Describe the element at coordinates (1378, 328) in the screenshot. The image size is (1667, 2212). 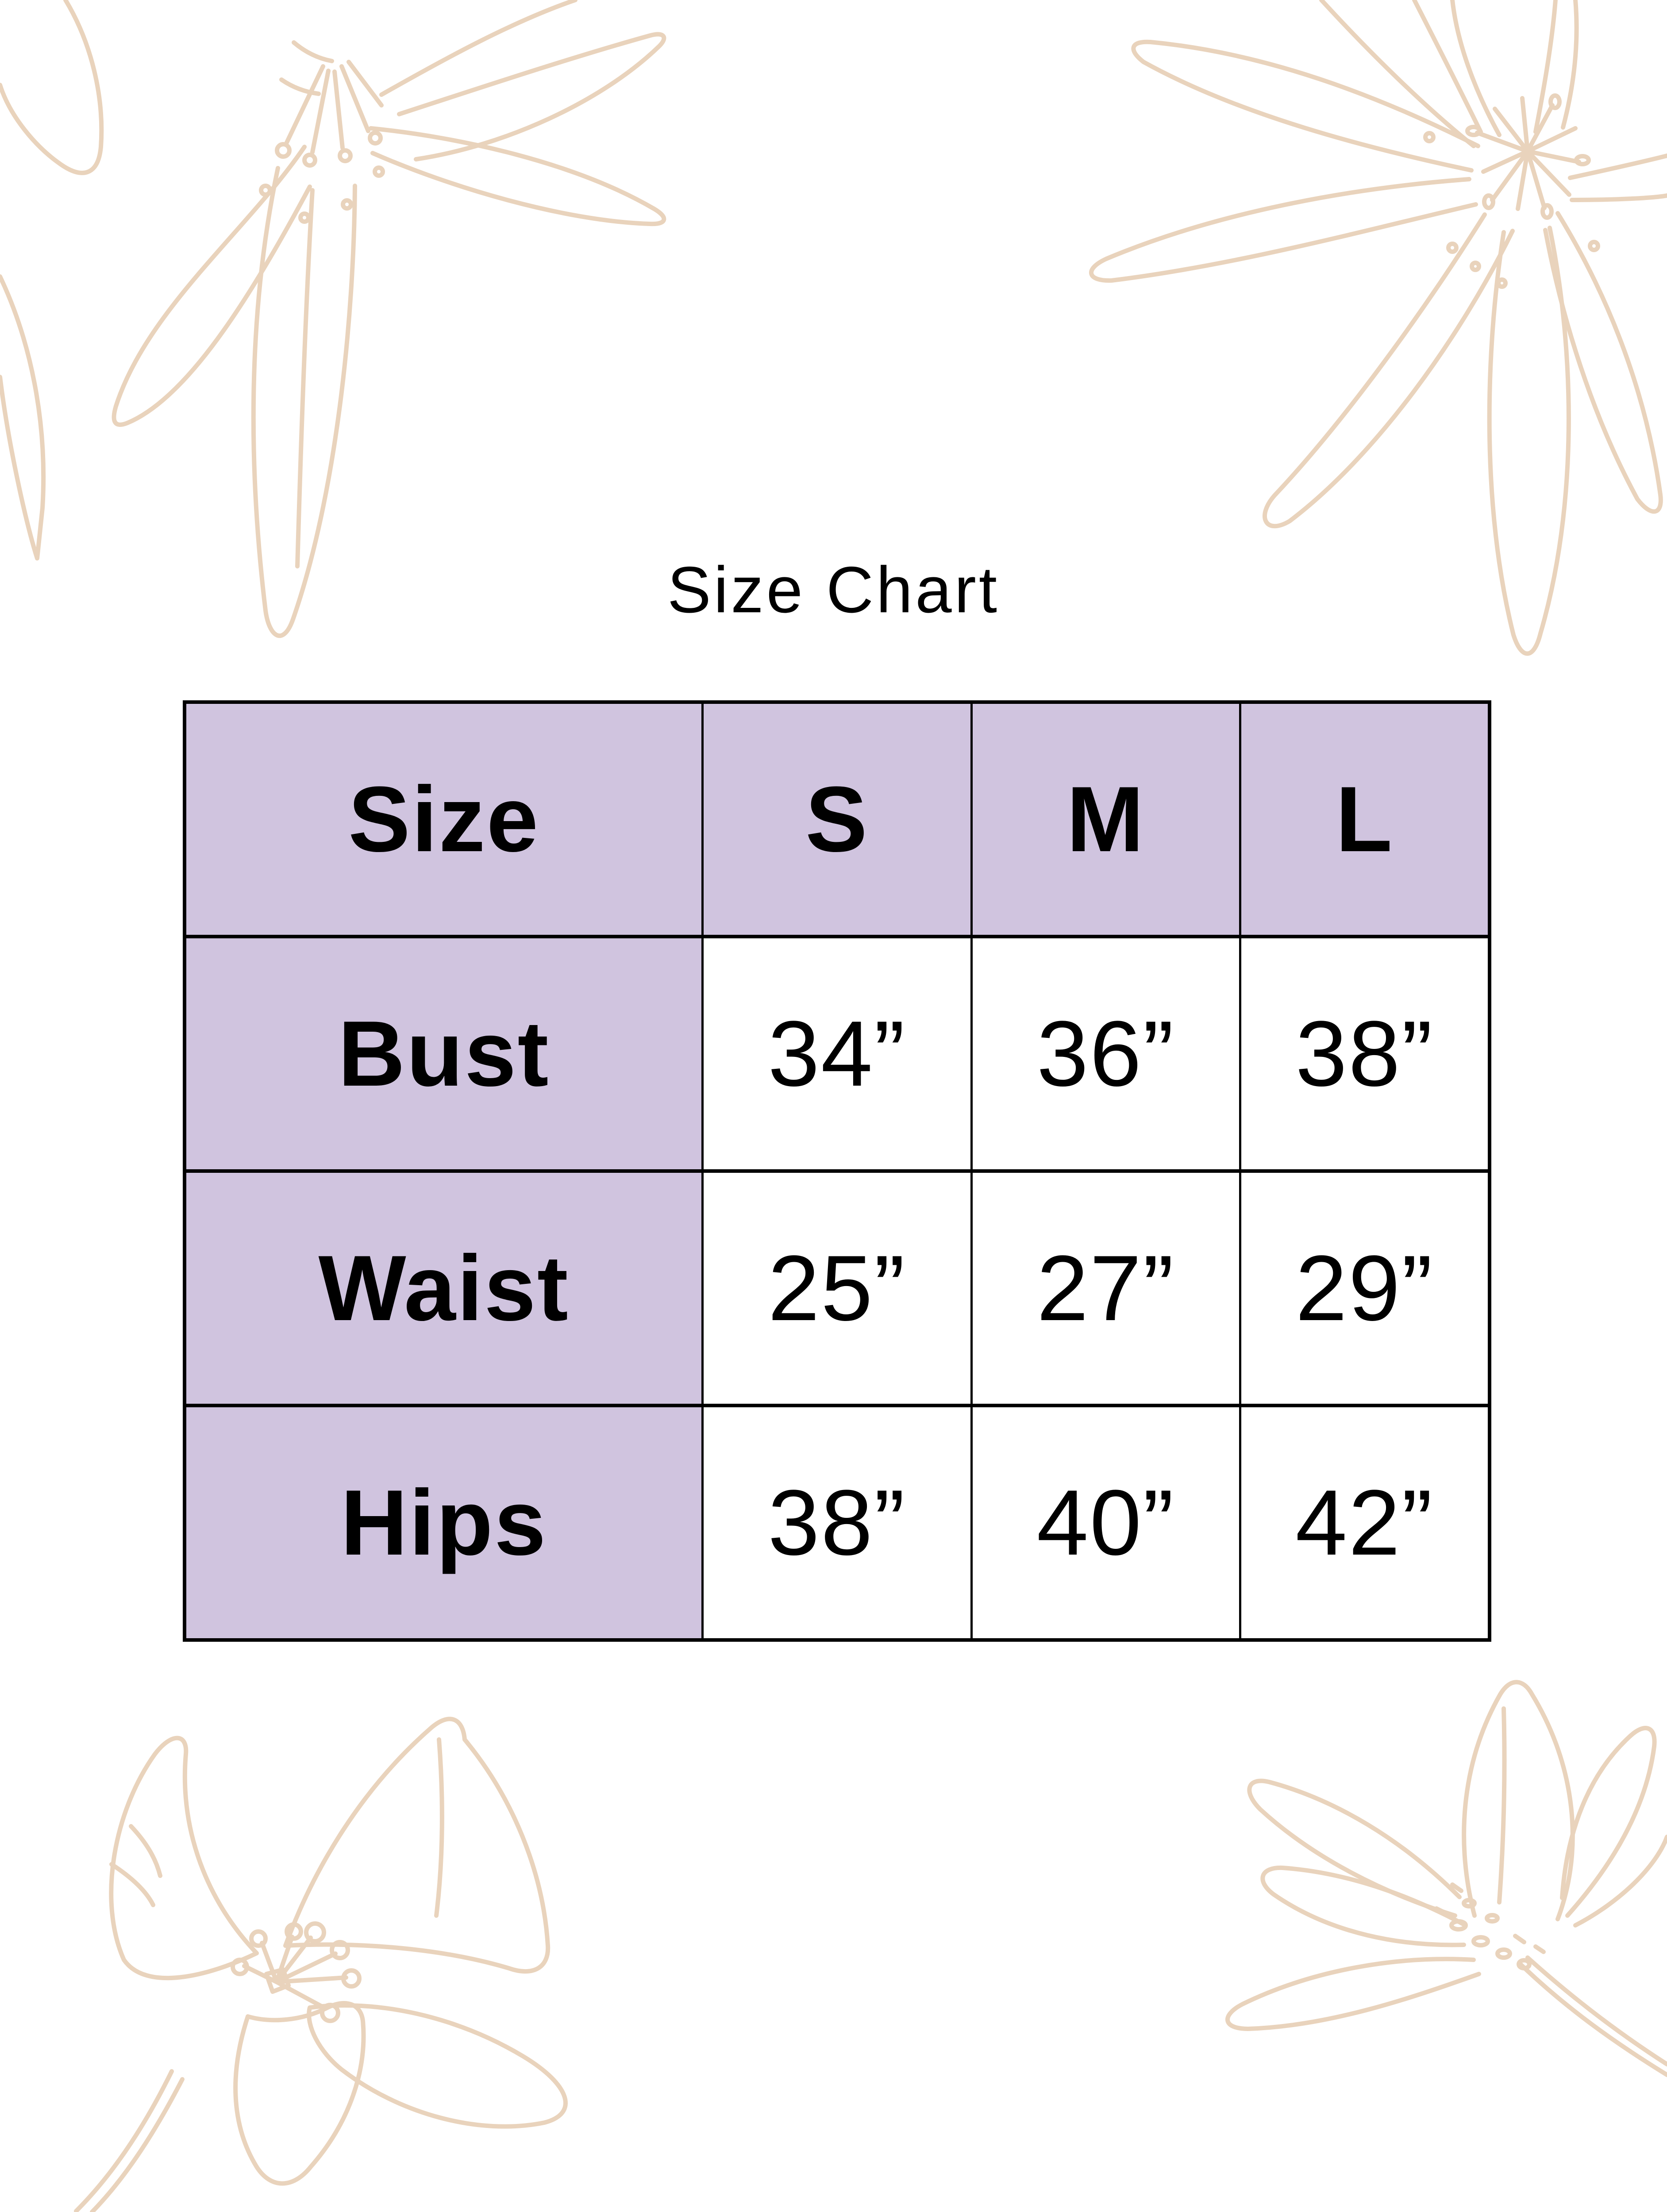
I see `flower-sketch-top-right` at that location.